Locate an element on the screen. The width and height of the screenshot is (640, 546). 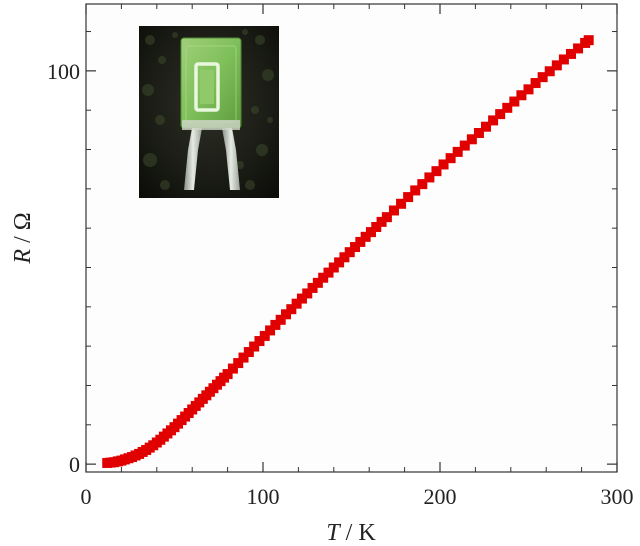
x-axis-unit: / K is located at coordinates (358, 533).